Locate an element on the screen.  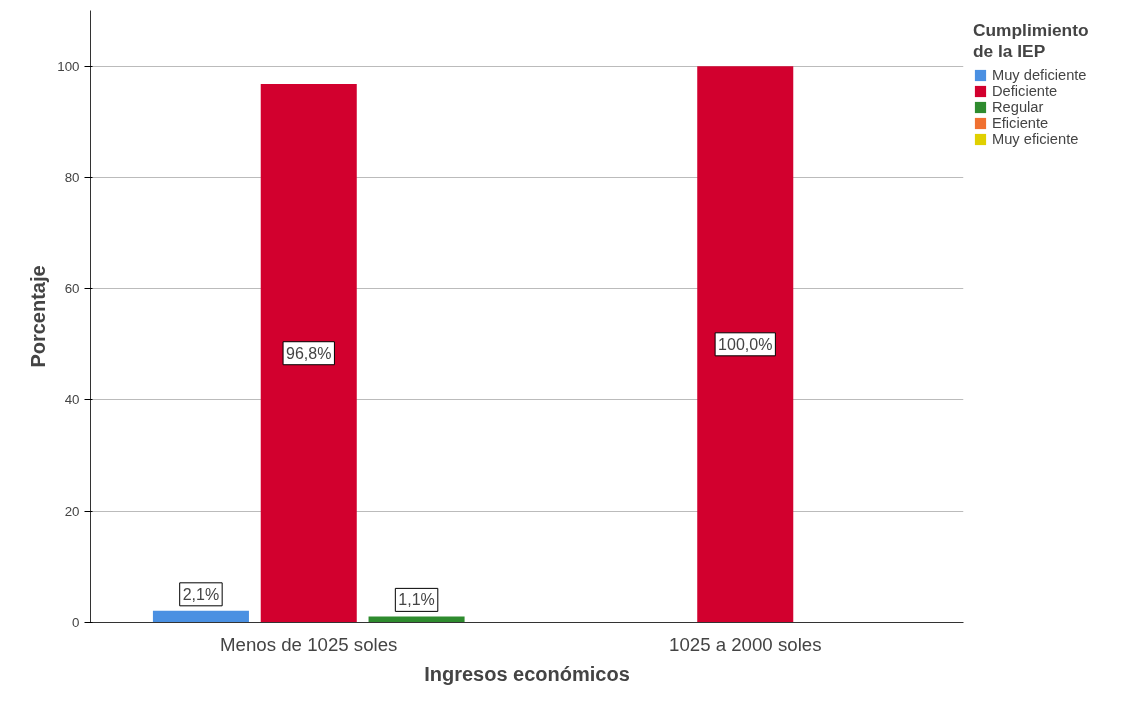
y-axis-title: Porcentaje is located at coordinates (38, 316).